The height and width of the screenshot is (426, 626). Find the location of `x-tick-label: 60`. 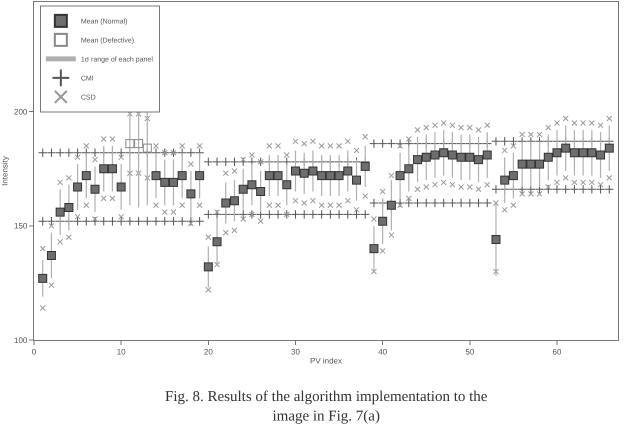

x-tick-label: 60 is located at coordinates (557, 352).